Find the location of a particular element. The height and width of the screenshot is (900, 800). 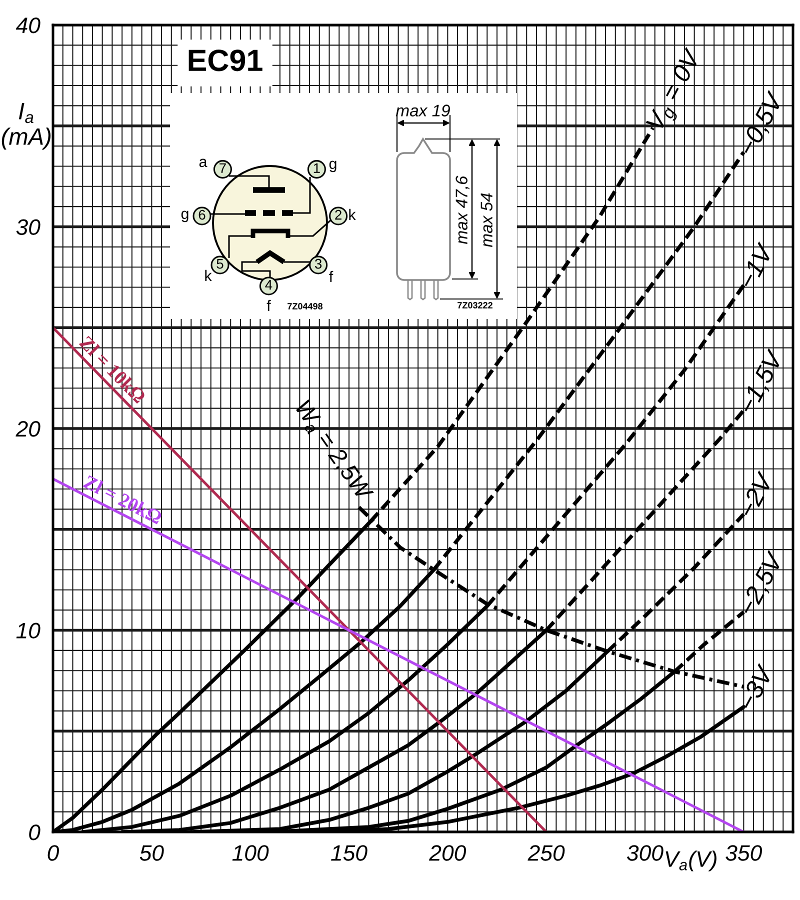

text: −2V is located at coordinates (755, 494).